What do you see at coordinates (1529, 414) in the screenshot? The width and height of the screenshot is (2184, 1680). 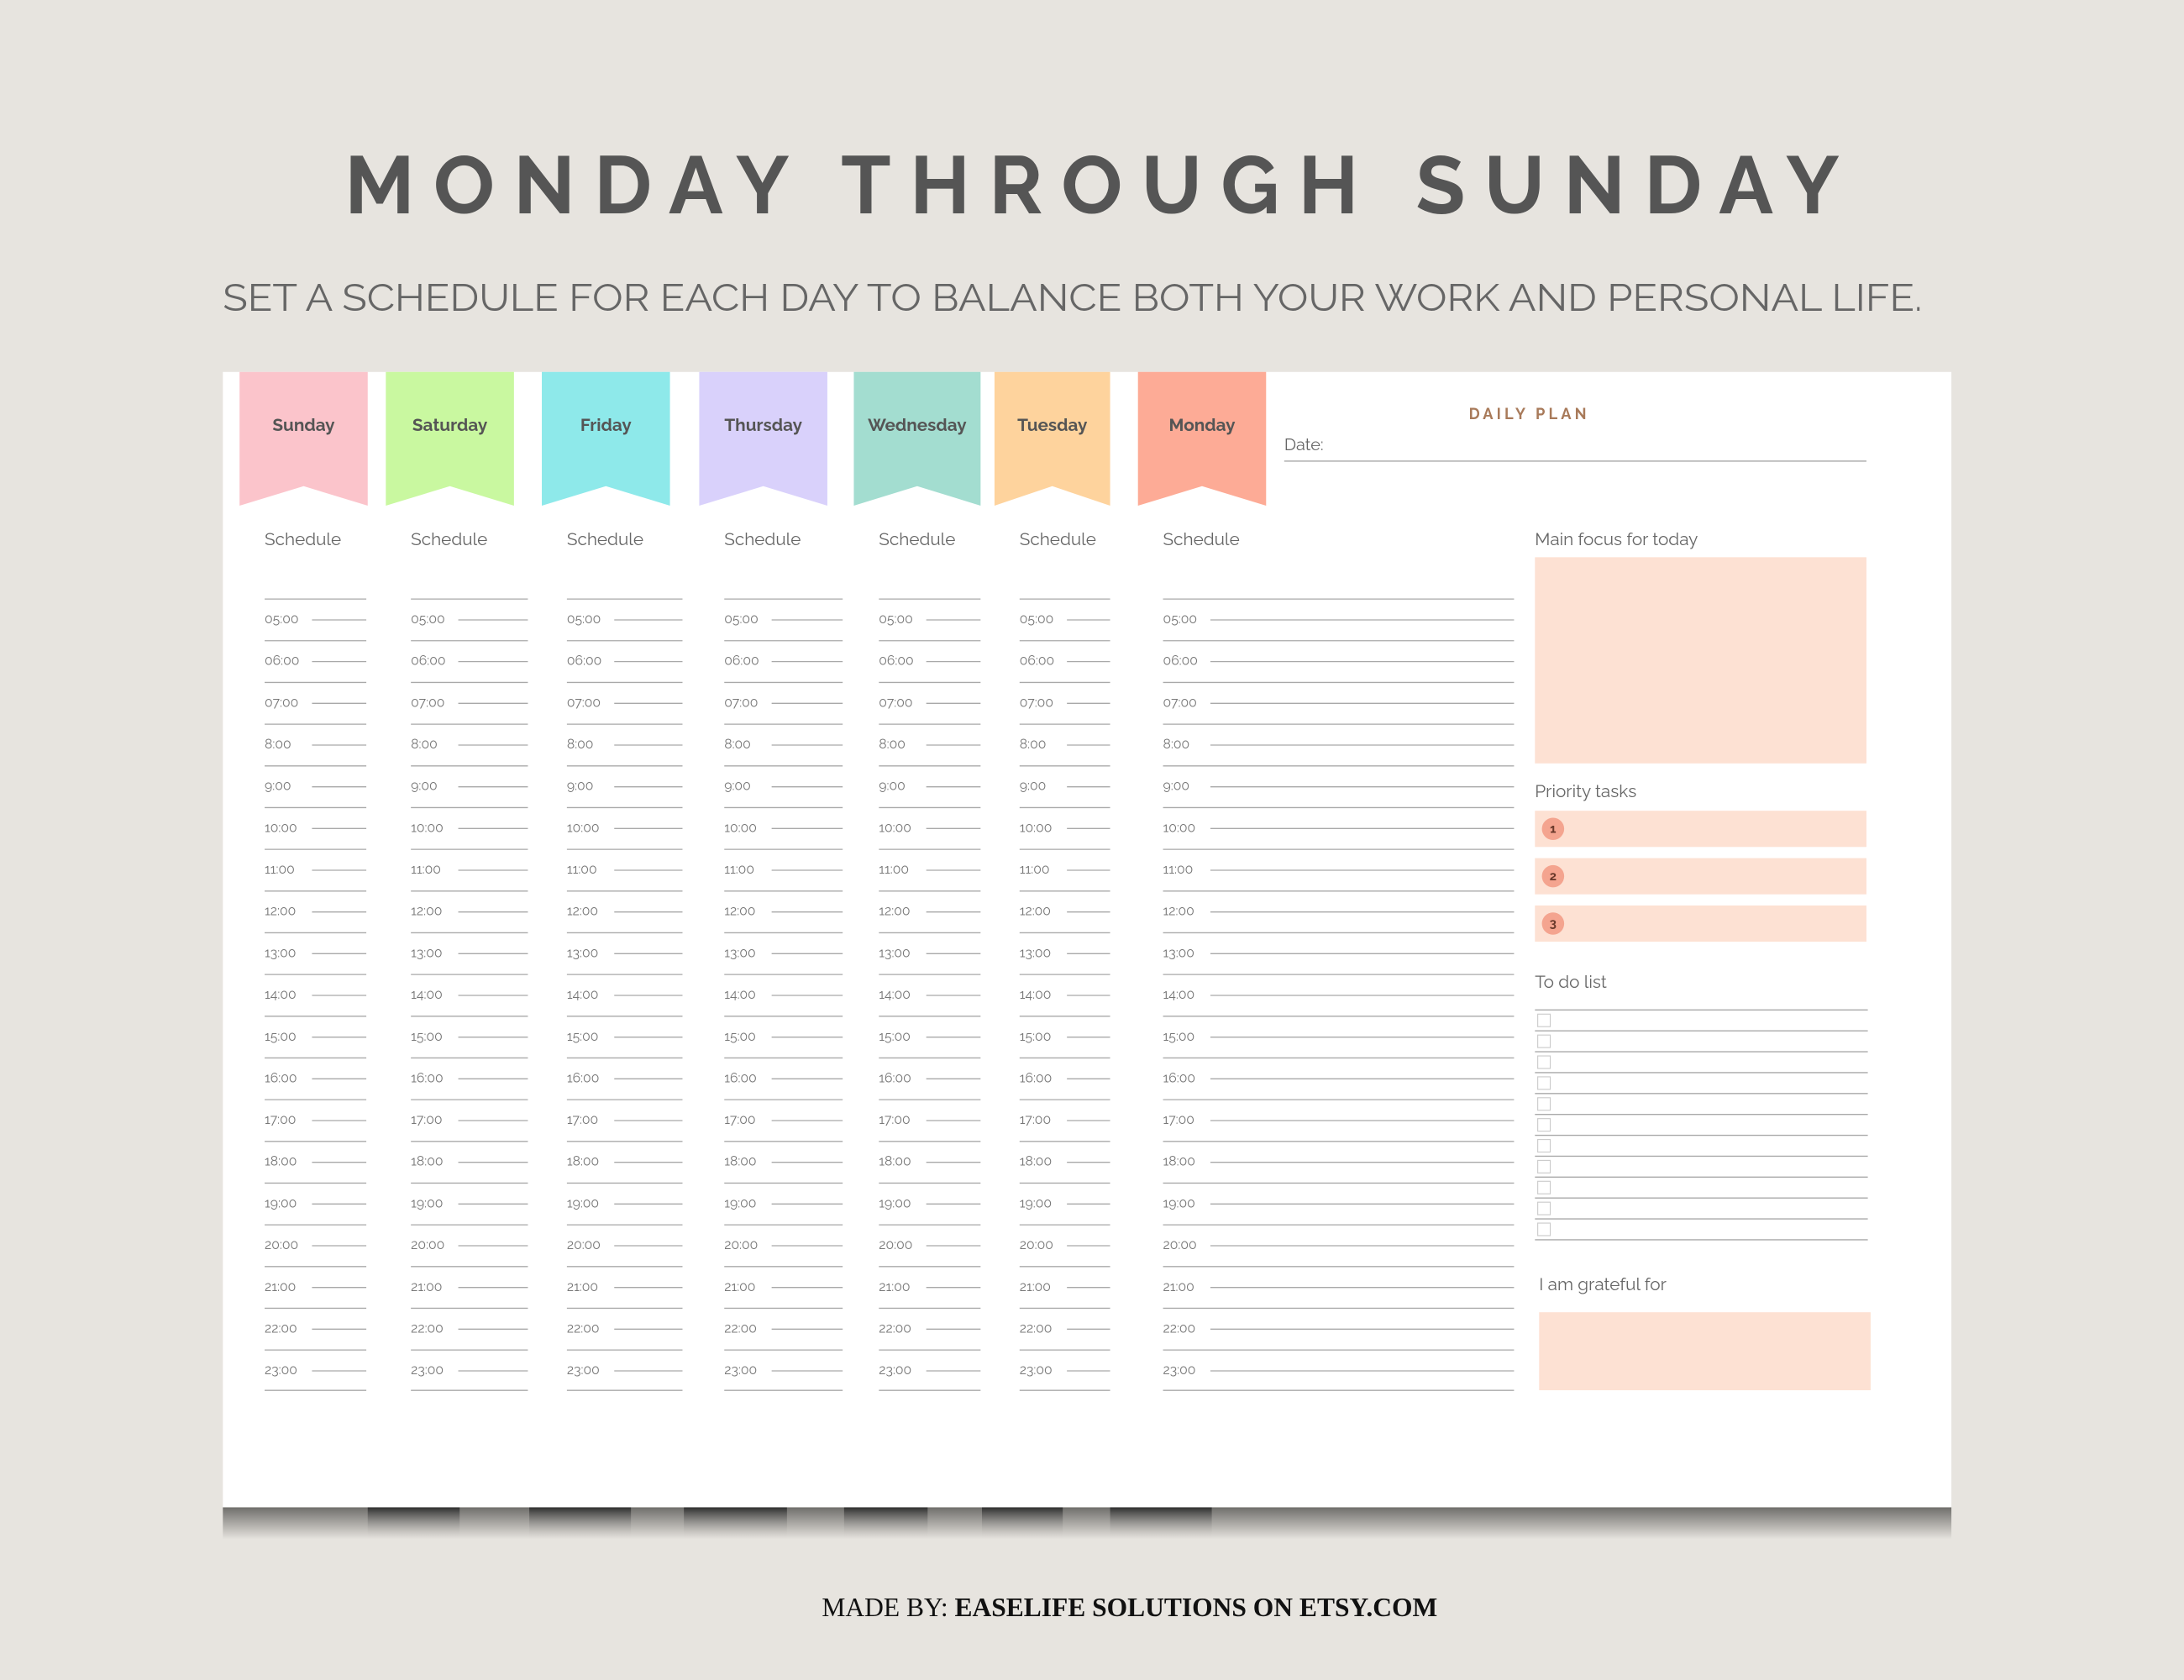 I see `daily-plan-title: DAILY PLAN` at bounding box center [1529, 414].